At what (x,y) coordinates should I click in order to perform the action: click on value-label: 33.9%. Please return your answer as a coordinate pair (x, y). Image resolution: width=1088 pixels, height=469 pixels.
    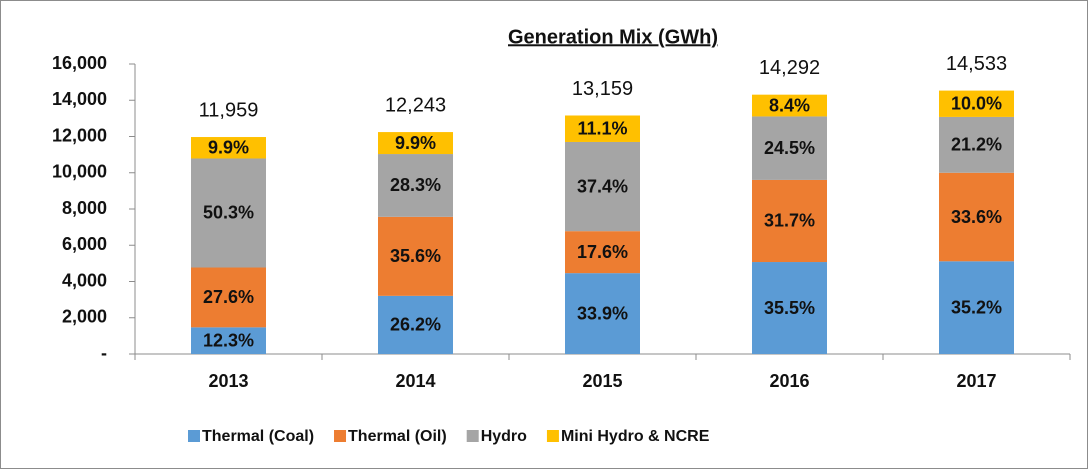
    Looking at the image, I should click on (602, 313).